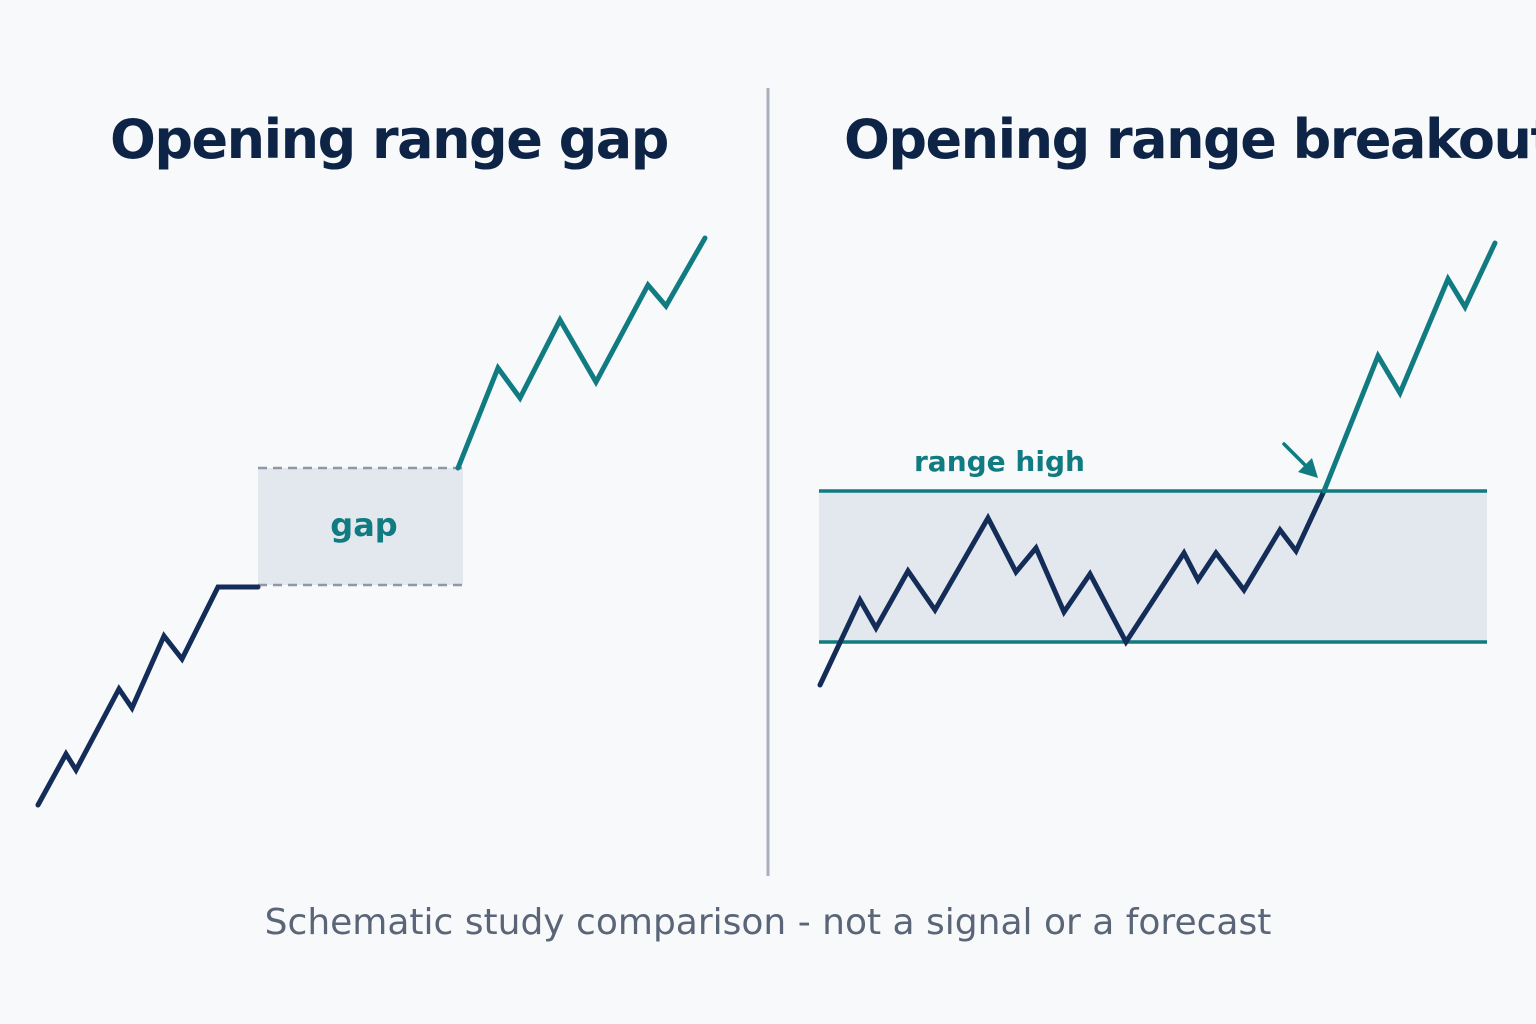  What do you see at coordinates (1190, 139) in the screenshot?
I see `breakout-panel-title: Opening range breakout` at bounding box center [1190, 139].